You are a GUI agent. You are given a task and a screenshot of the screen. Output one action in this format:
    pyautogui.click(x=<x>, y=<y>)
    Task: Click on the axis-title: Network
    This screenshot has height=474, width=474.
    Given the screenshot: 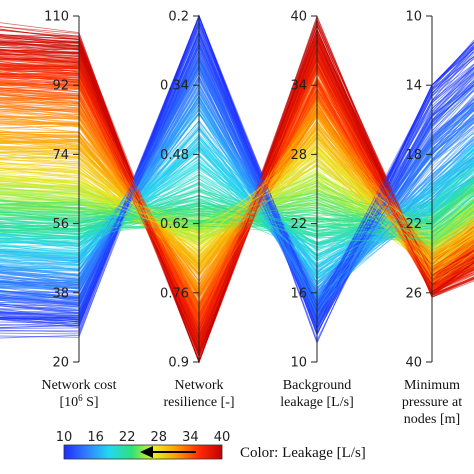 What is the action you would take?
    pyautogui.click(x=199, y=385)
    